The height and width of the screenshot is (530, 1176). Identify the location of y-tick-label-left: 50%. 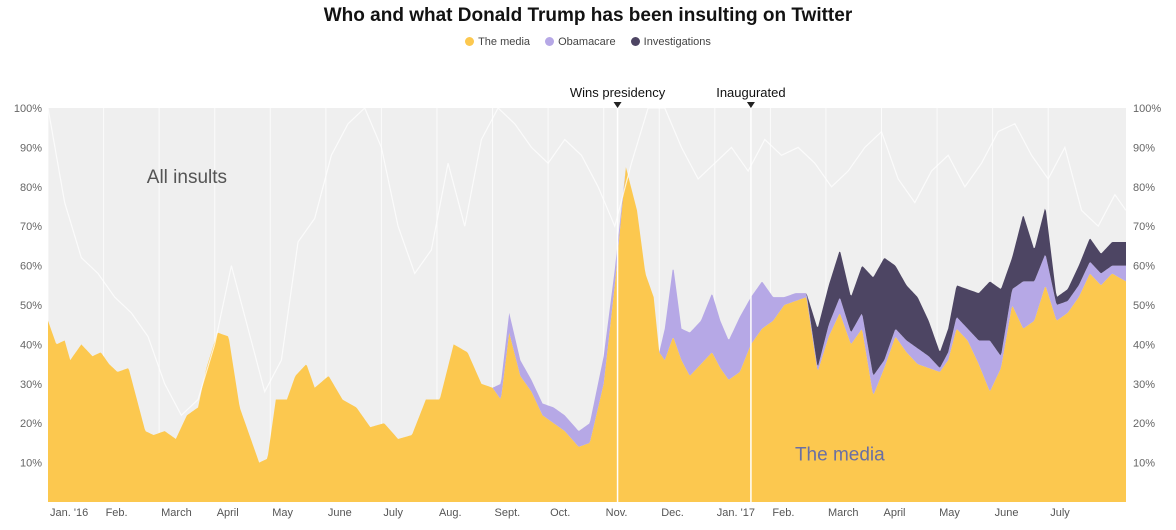
(31, 306).